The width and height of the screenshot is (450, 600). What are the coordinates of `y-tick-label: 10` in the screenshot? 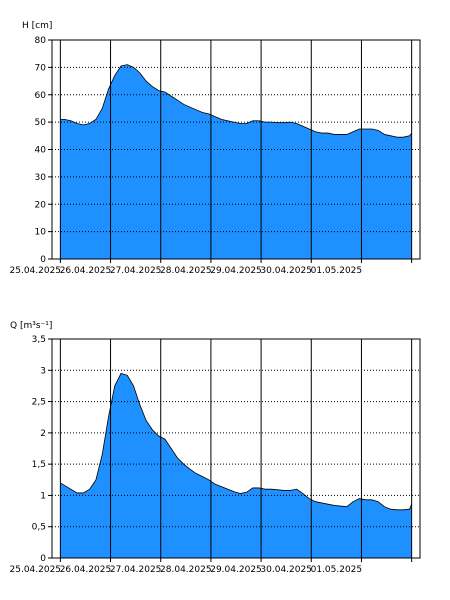 It's located at (41, 233).